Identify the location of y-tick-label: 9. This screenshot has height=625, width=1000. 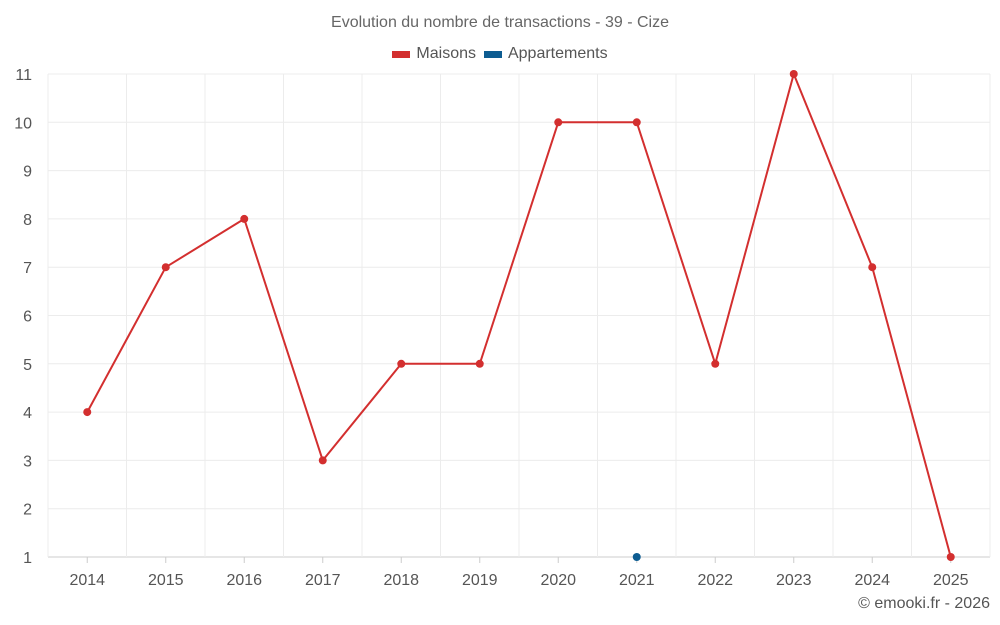
(27, 172).